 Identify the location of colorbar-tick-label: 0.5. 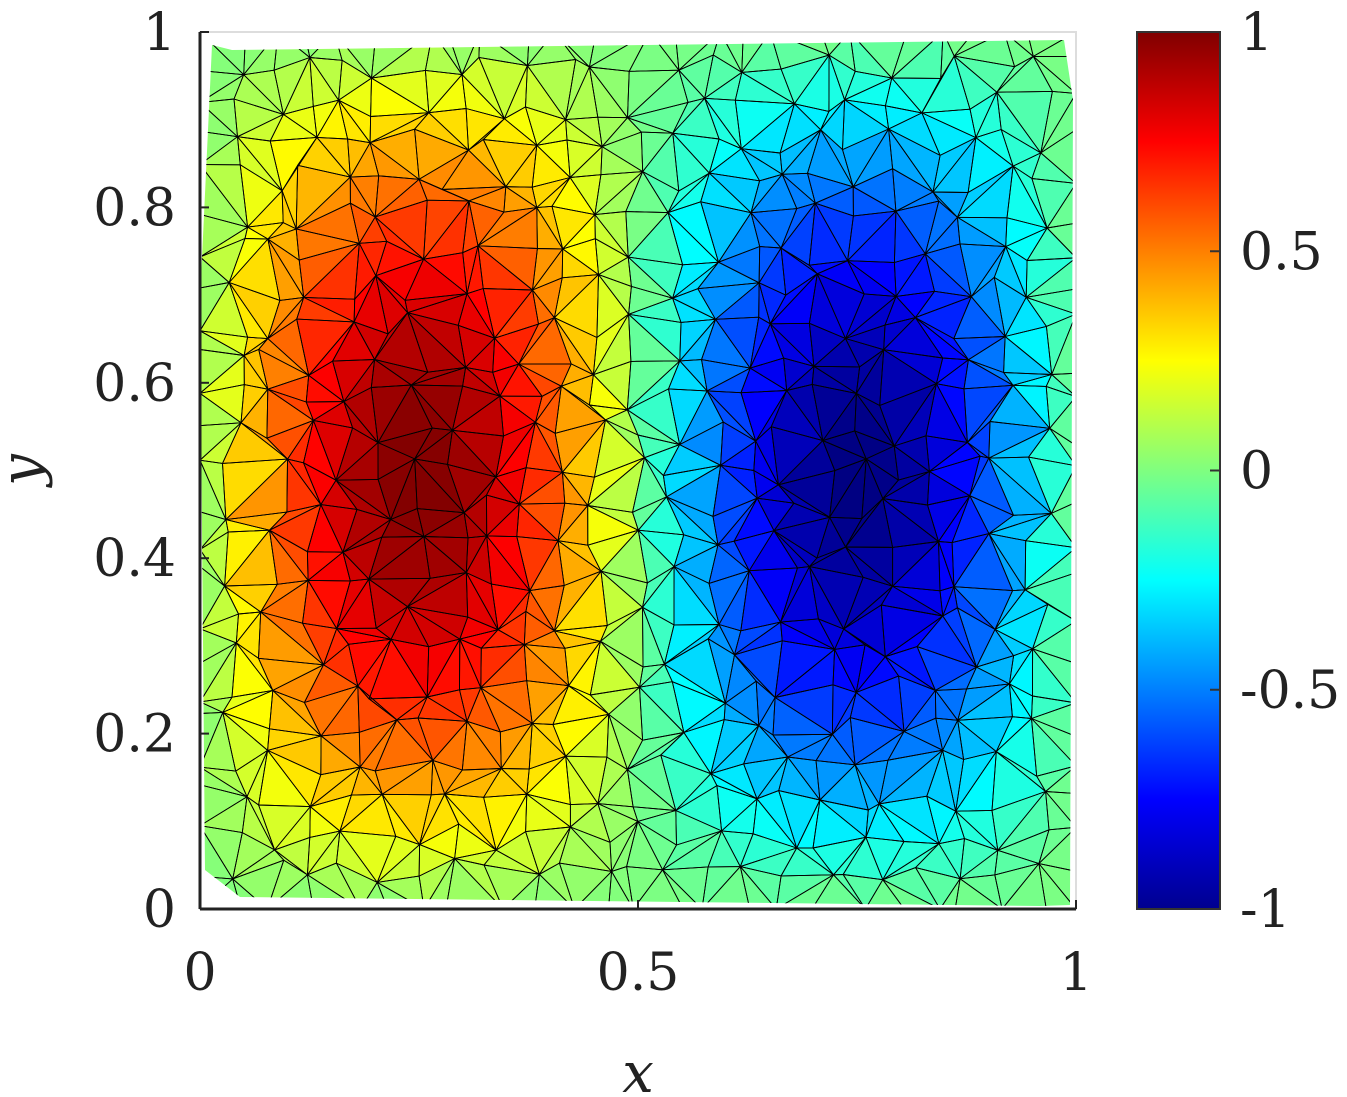
(1281, 252).